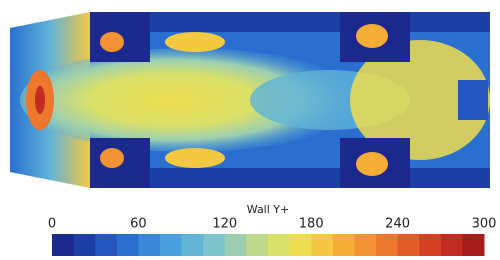  What do you see at coordinates (268, 209) in the screenshot?
I see `colorbar-label: Wall Y+` at bounding box center [268, 209].